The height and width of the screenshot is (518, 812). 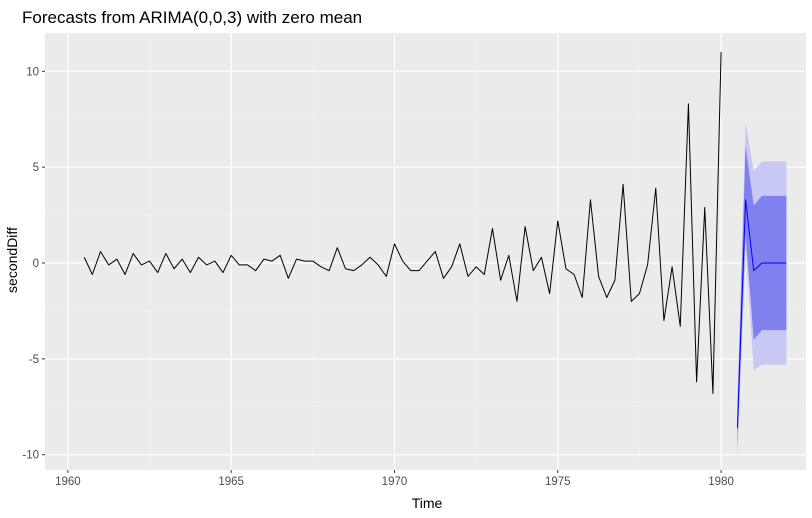 What do you see at coordinates (68, 482) in the screenshot?
I see `x-tick-label: 1960` at bounding box center [68, 482].